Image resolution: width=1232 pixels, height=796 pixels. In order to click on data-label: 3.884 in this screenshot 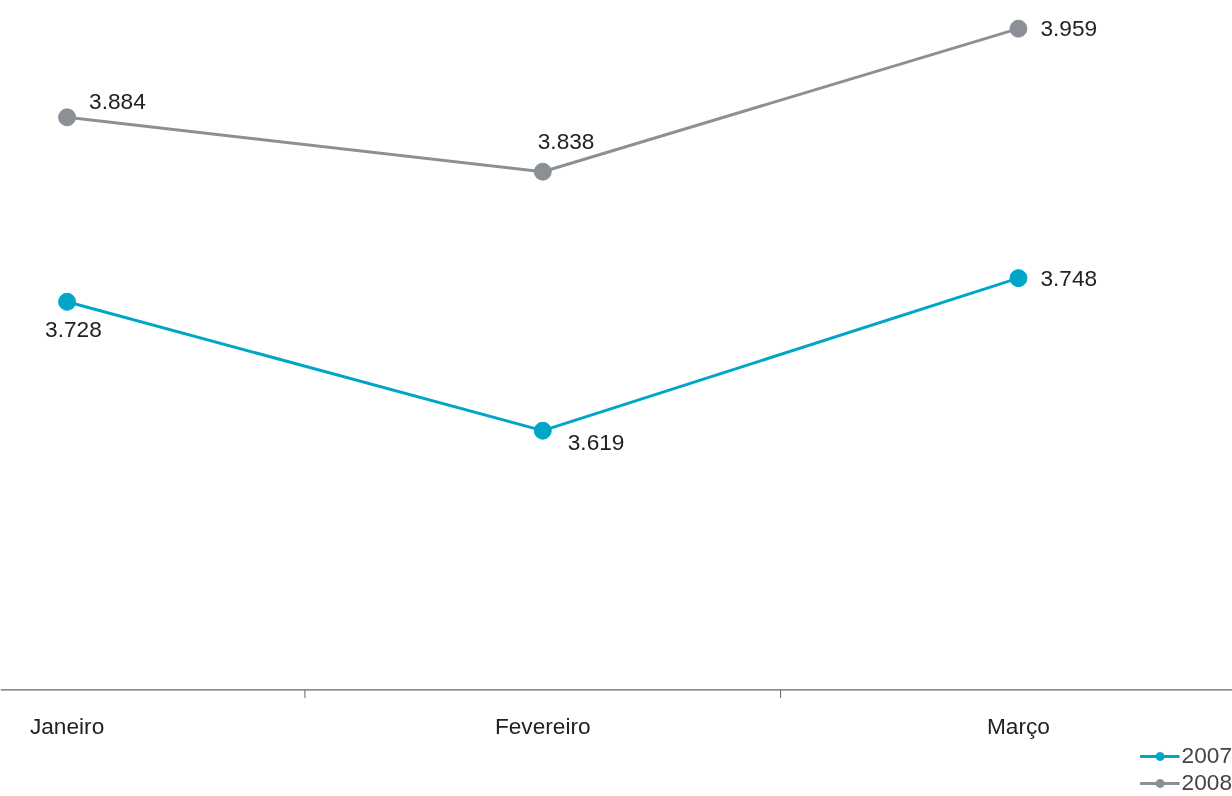, I will do `click(117, 100)`.